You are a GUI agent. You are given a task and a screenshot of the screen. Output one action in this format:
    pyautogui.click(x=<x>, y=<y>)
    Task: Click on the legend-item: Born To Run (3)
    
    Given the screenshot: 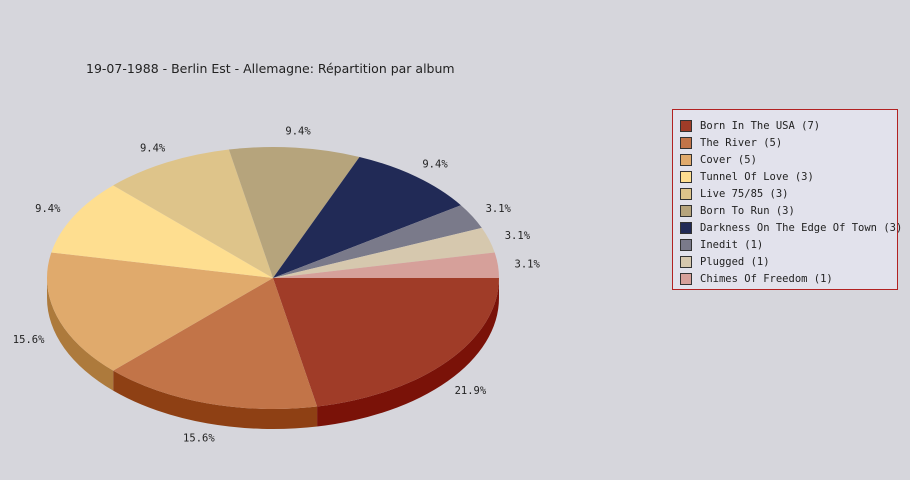 What is the action you would take?
    pyautogui.click(x=788, y=210)
    